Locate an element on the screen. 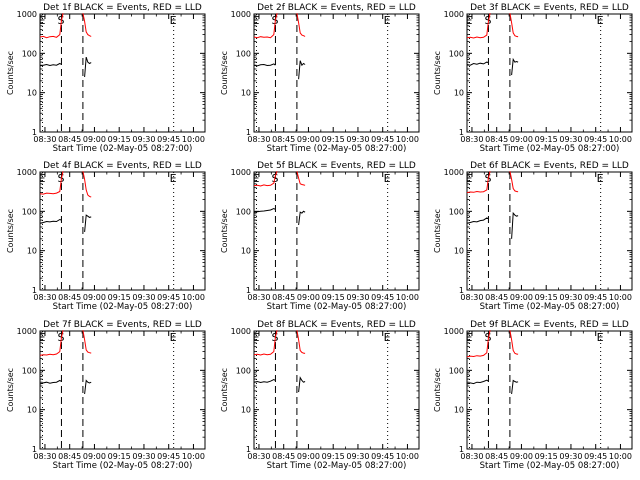 The height and width of the screenshot is (480, 640). chart-title: Det 9f BLACK = Events, RED = LLD is located at coordinates (549, 325).